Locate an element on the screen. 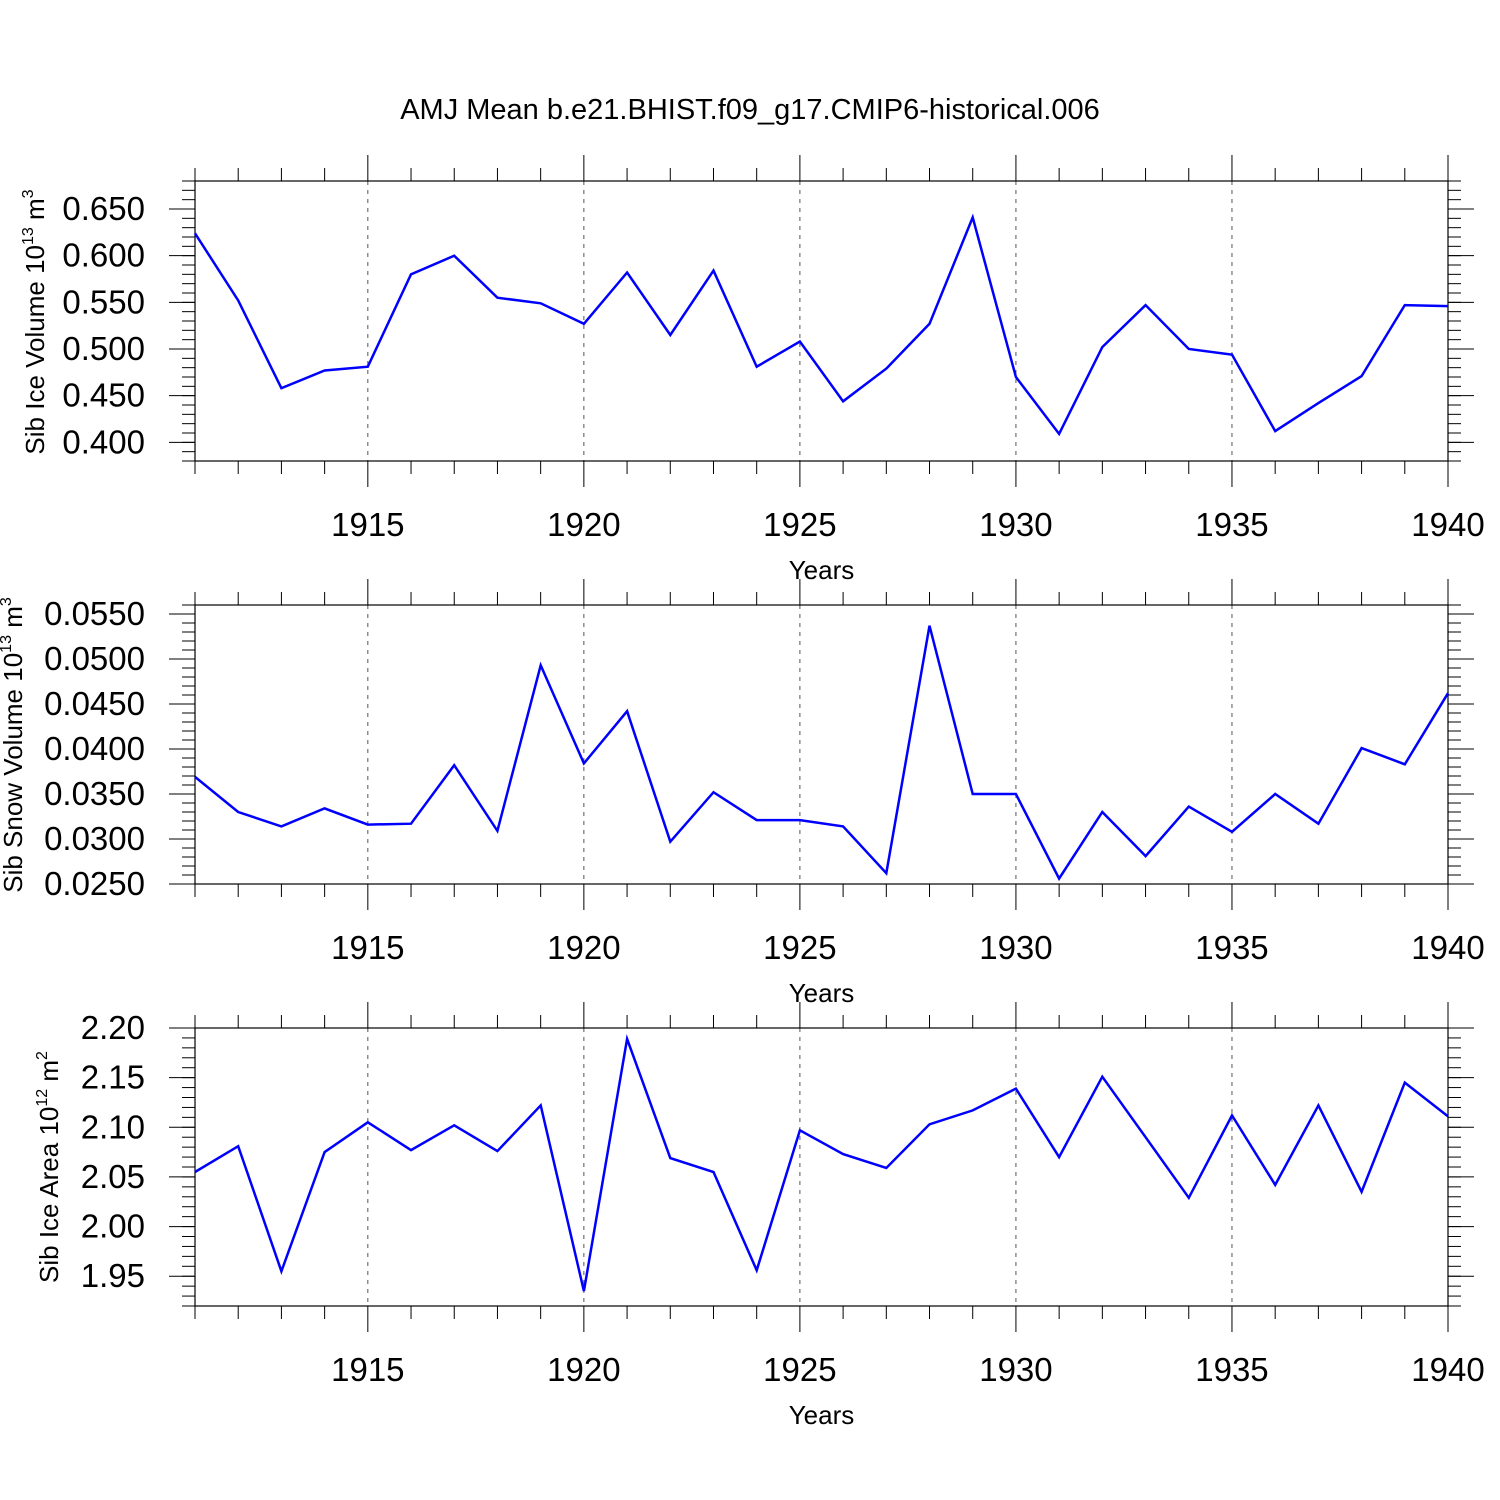  y-axis-label: Sib Ice Area 1012 m2 is located at coordinates (49, 1167).